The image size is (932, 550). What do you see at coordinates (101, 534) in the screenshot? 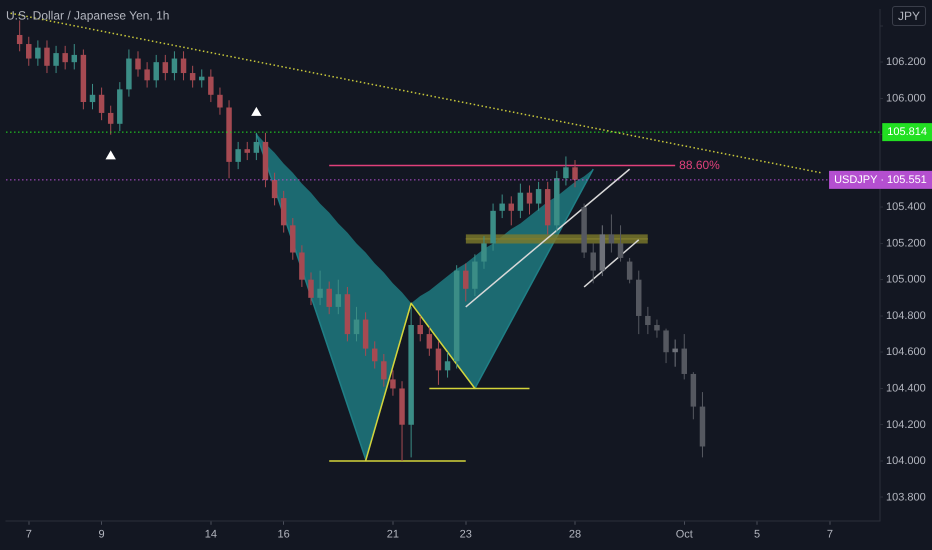
I see `x-tick-label: 9` at bounding box center [101, 534].